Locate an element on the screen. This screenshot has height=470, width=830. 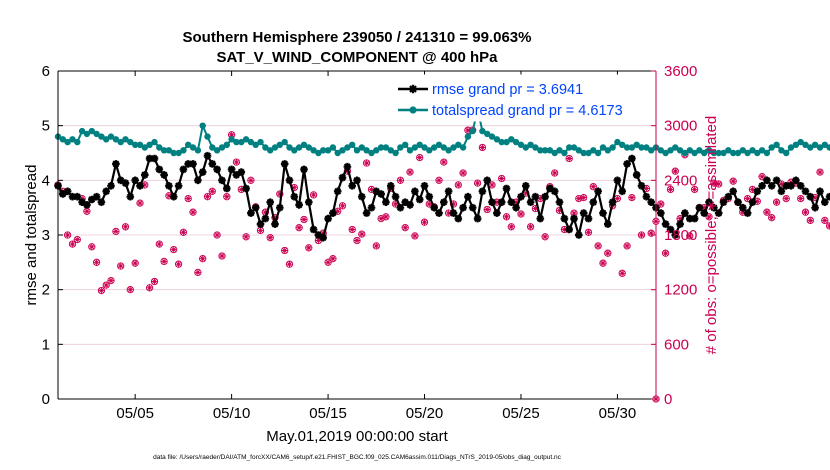
totalspread-markers is located at coordinates (442, 131).